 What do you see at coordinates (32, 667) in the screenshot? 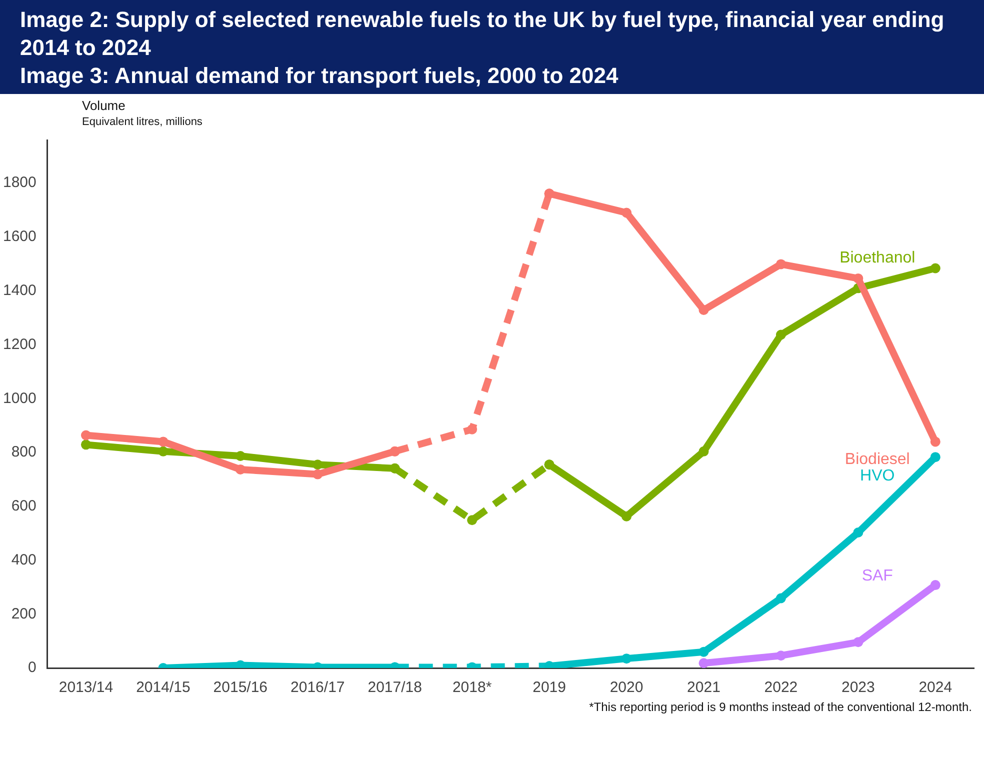
I see `y-tick-label: 0` at bounding box center [32, 667].